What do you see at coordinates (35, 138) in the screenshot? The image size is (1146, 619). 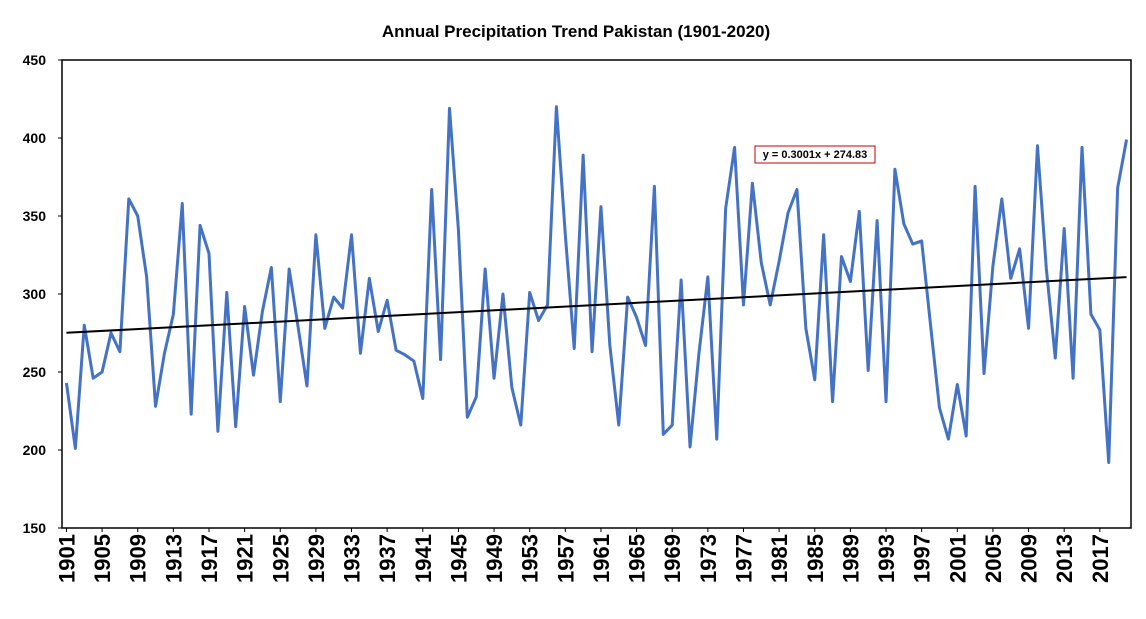 I see `y-tick-label: 400` at bounding box center [35, 138].